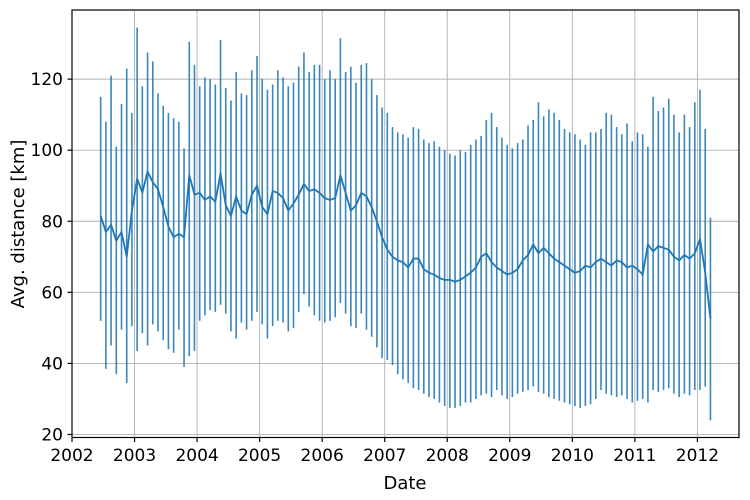 The image size is (750, 500). I want to click on x-tick-label: 2006, so click(322, 456).